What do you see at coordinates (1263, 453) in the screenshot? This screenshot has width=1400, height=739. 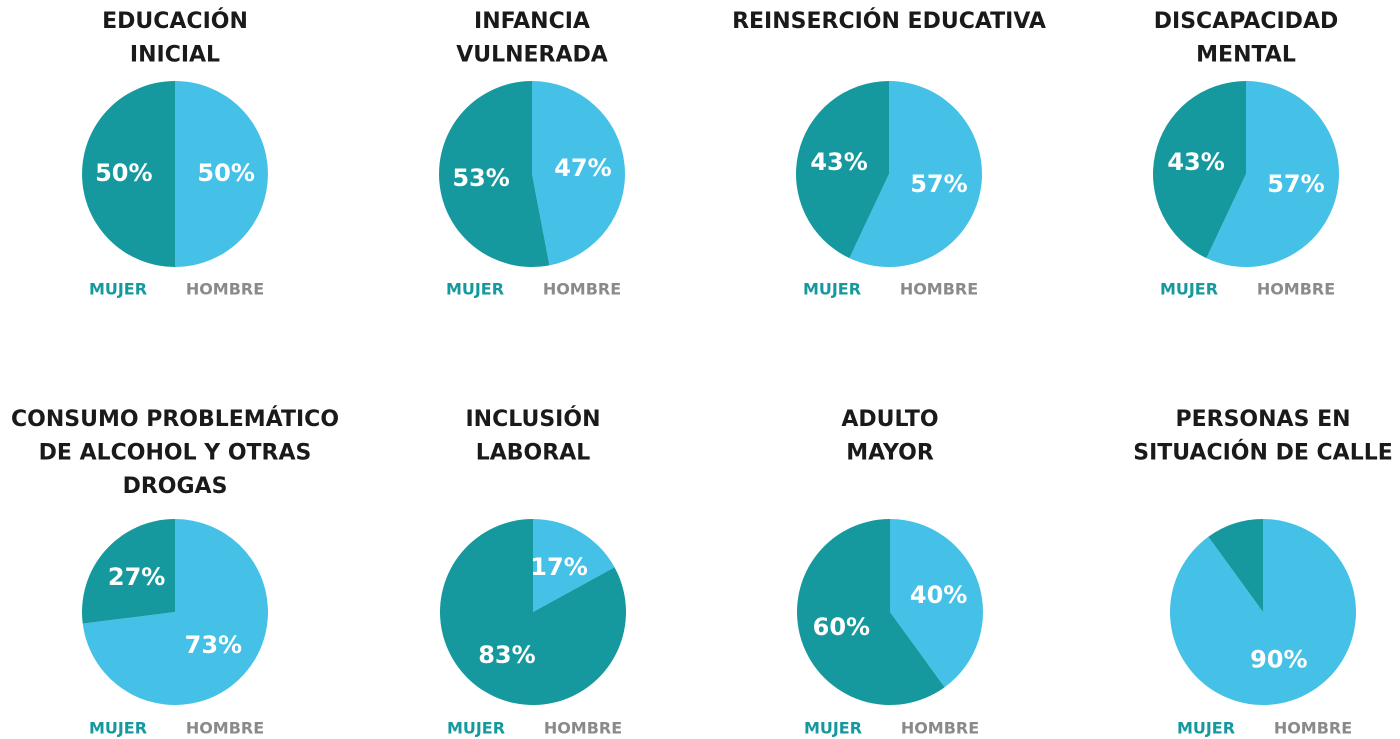 I see `chart-title: SITUACIÓN DE CALLE` at bounding box center [1263, 453].